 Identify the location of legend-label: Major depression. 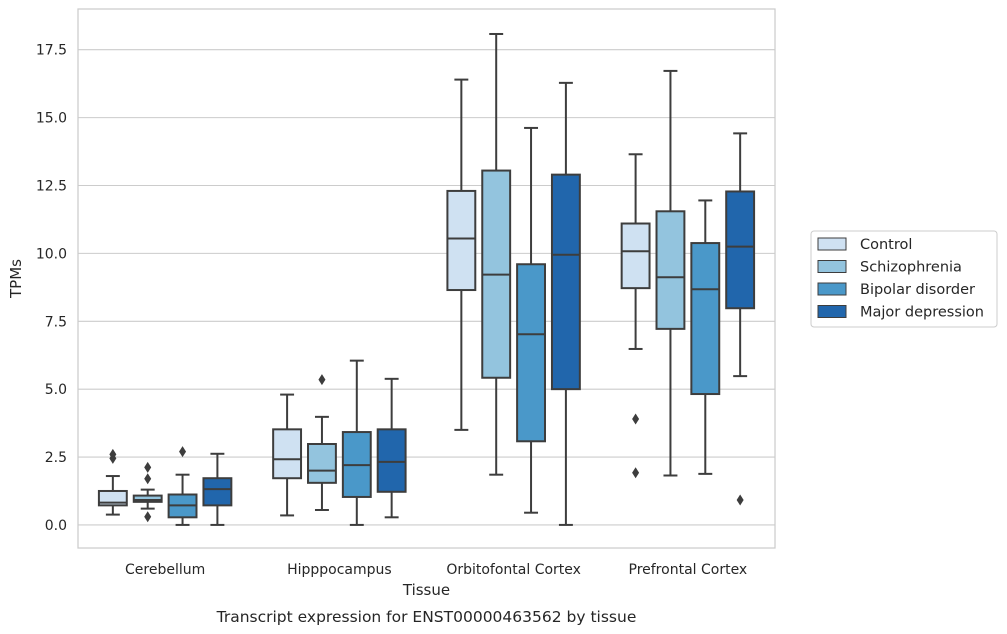
(922, 313).